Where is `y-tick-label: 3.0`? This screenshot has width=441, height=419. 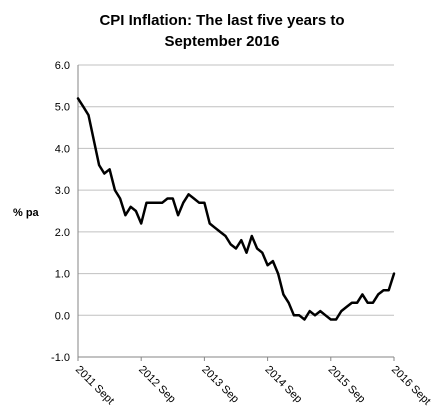
y-tick-label: 3.0 is located at coordinates (62, 191).